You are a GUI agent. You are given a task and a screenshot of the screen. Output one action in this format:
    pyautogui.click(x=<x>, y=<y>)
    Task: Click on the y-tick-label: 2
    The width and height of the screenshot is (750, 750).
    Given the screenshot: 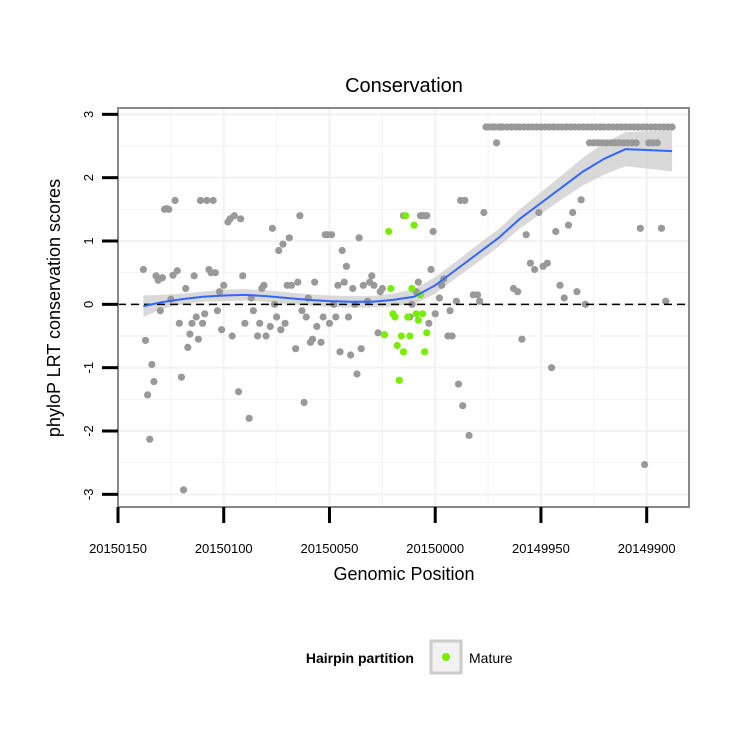 What is the action you would take?
    pyautogui.click(x=88, y=177)
    